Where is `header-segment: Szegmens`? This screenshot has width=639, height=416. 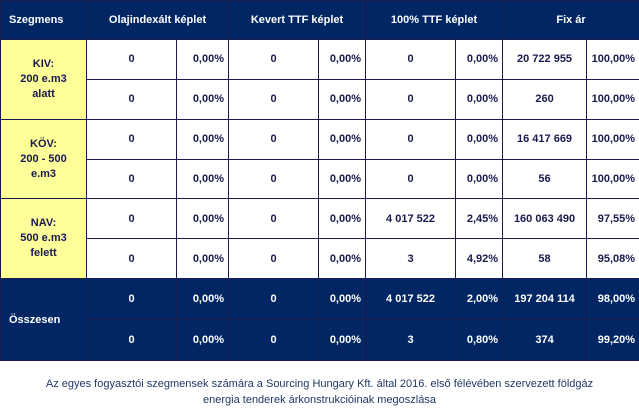
header-segment: Szegmens is located at coordinates (43, 20).